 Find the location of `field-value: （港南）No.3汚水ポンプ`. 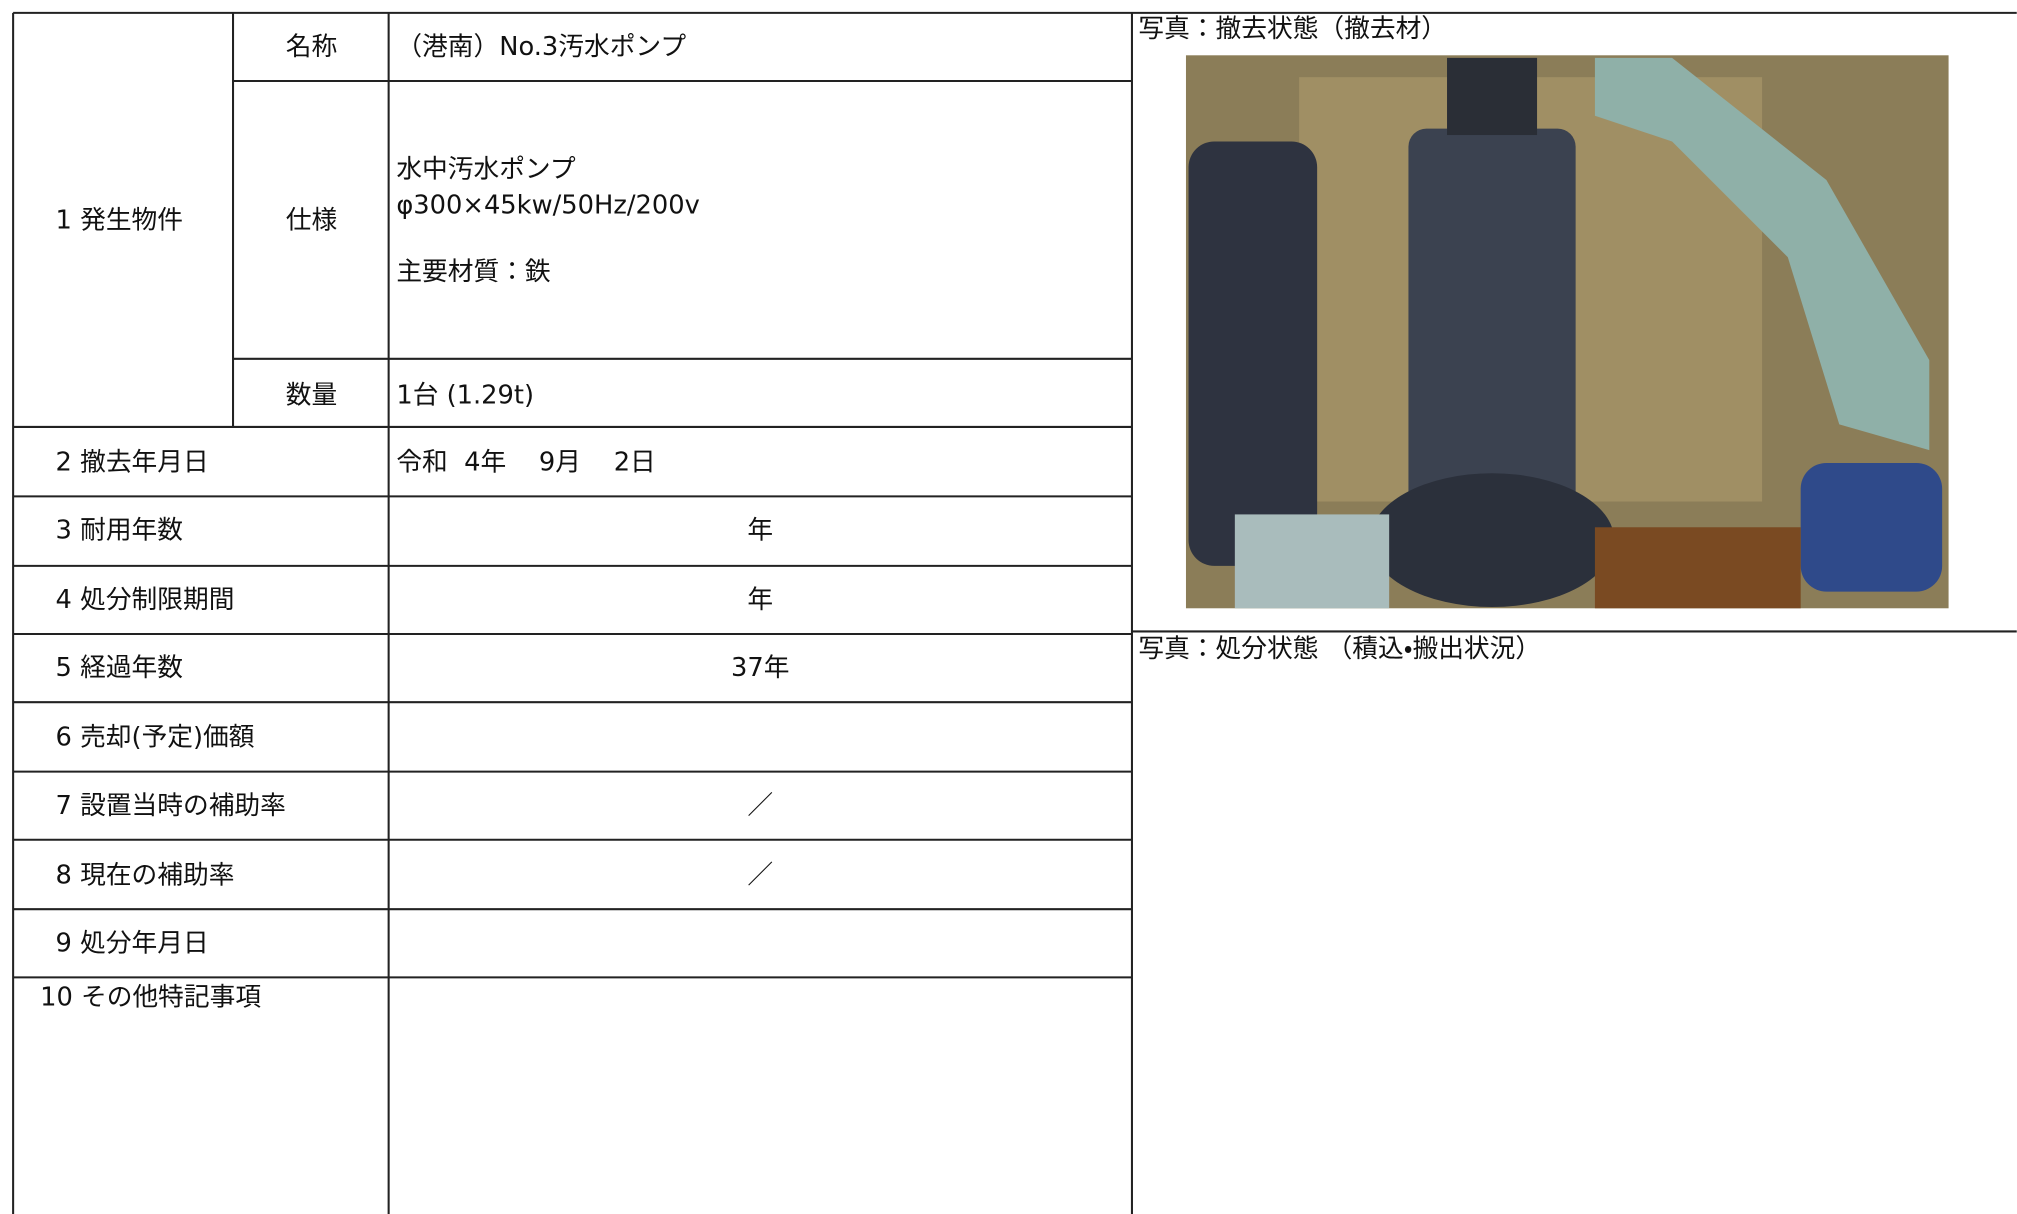

field-value: （港南）No.3汚水ポンプ is located at coordinates (541, 47).